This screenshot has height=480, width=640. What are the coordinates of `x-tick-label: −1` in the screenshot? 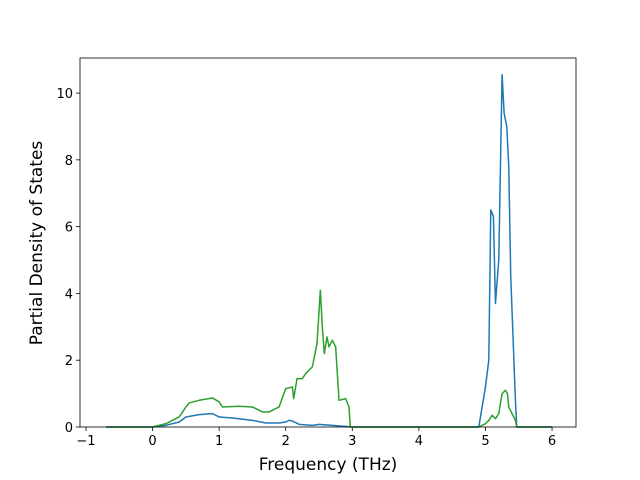 It's located at (85, 441).